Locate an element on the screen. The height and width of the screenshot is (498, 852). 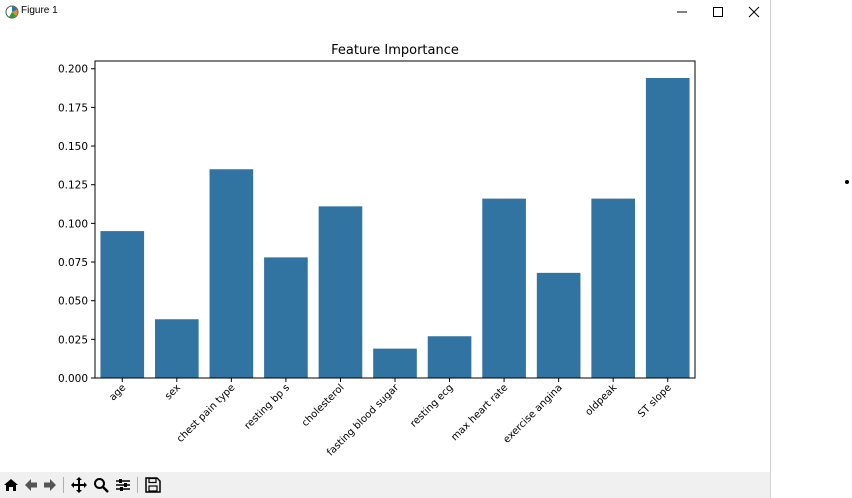
forward-button is located at coordinates (50, 485).